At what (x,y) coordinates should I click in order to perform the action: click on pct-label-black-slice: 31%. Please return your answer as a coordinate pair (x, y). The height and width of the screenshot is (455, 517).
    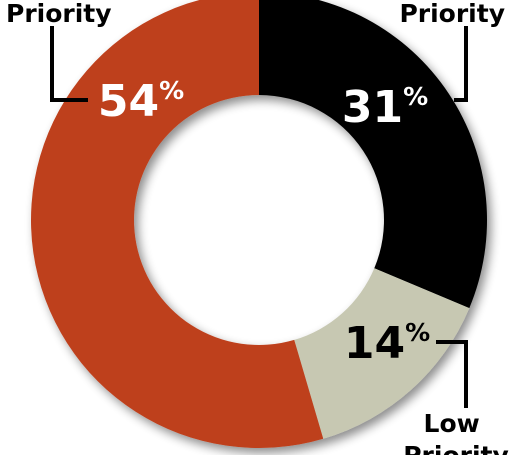
    Looking at the image, I should click on (385, 107).